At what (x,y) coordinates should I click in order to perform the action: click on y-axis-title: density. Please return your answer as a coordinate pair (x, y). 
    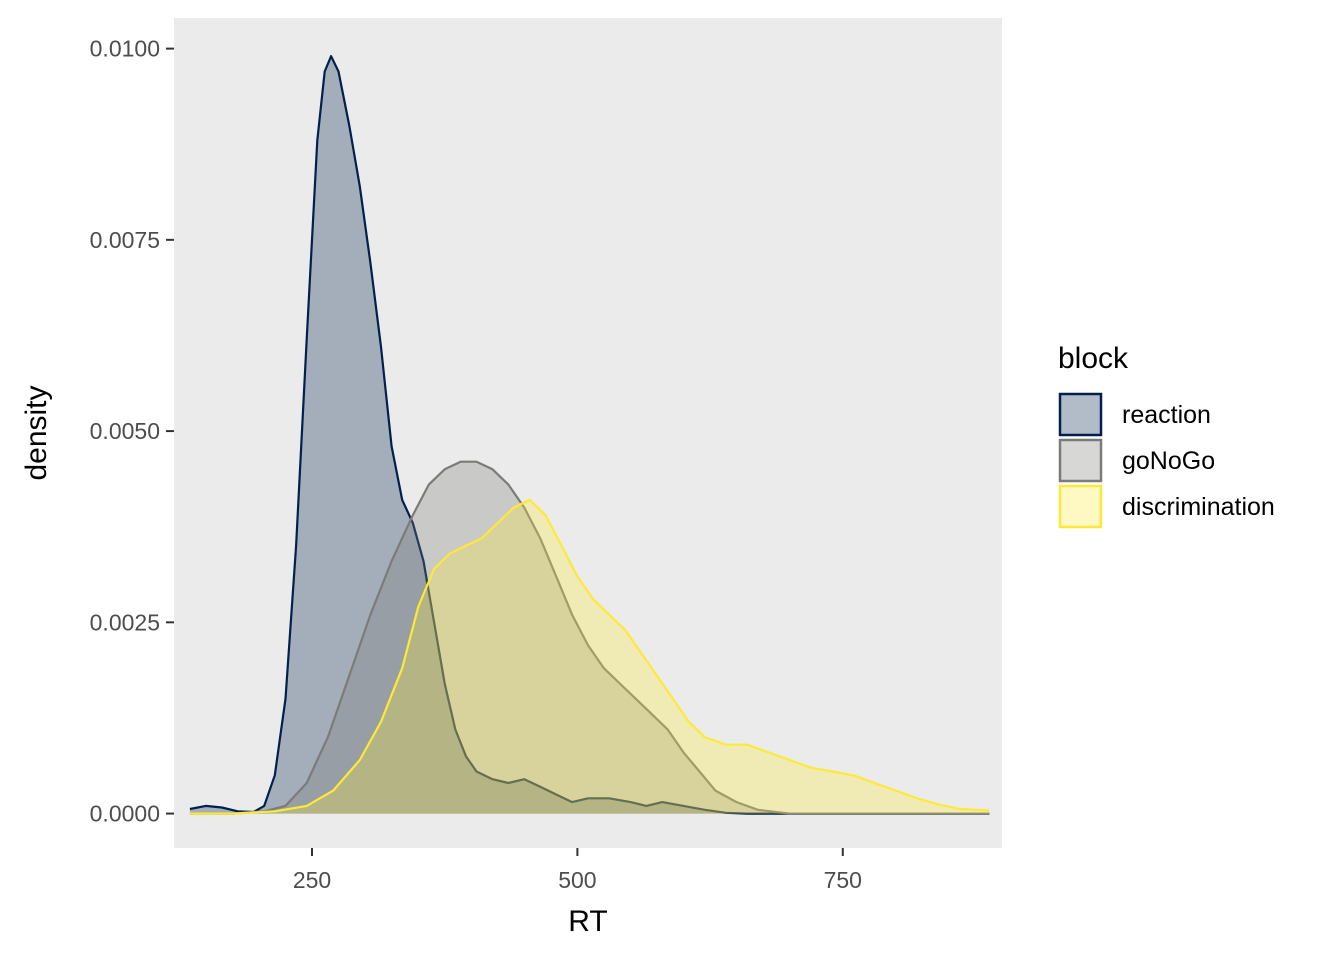
    Looking at the image, I should click on (36, 432).